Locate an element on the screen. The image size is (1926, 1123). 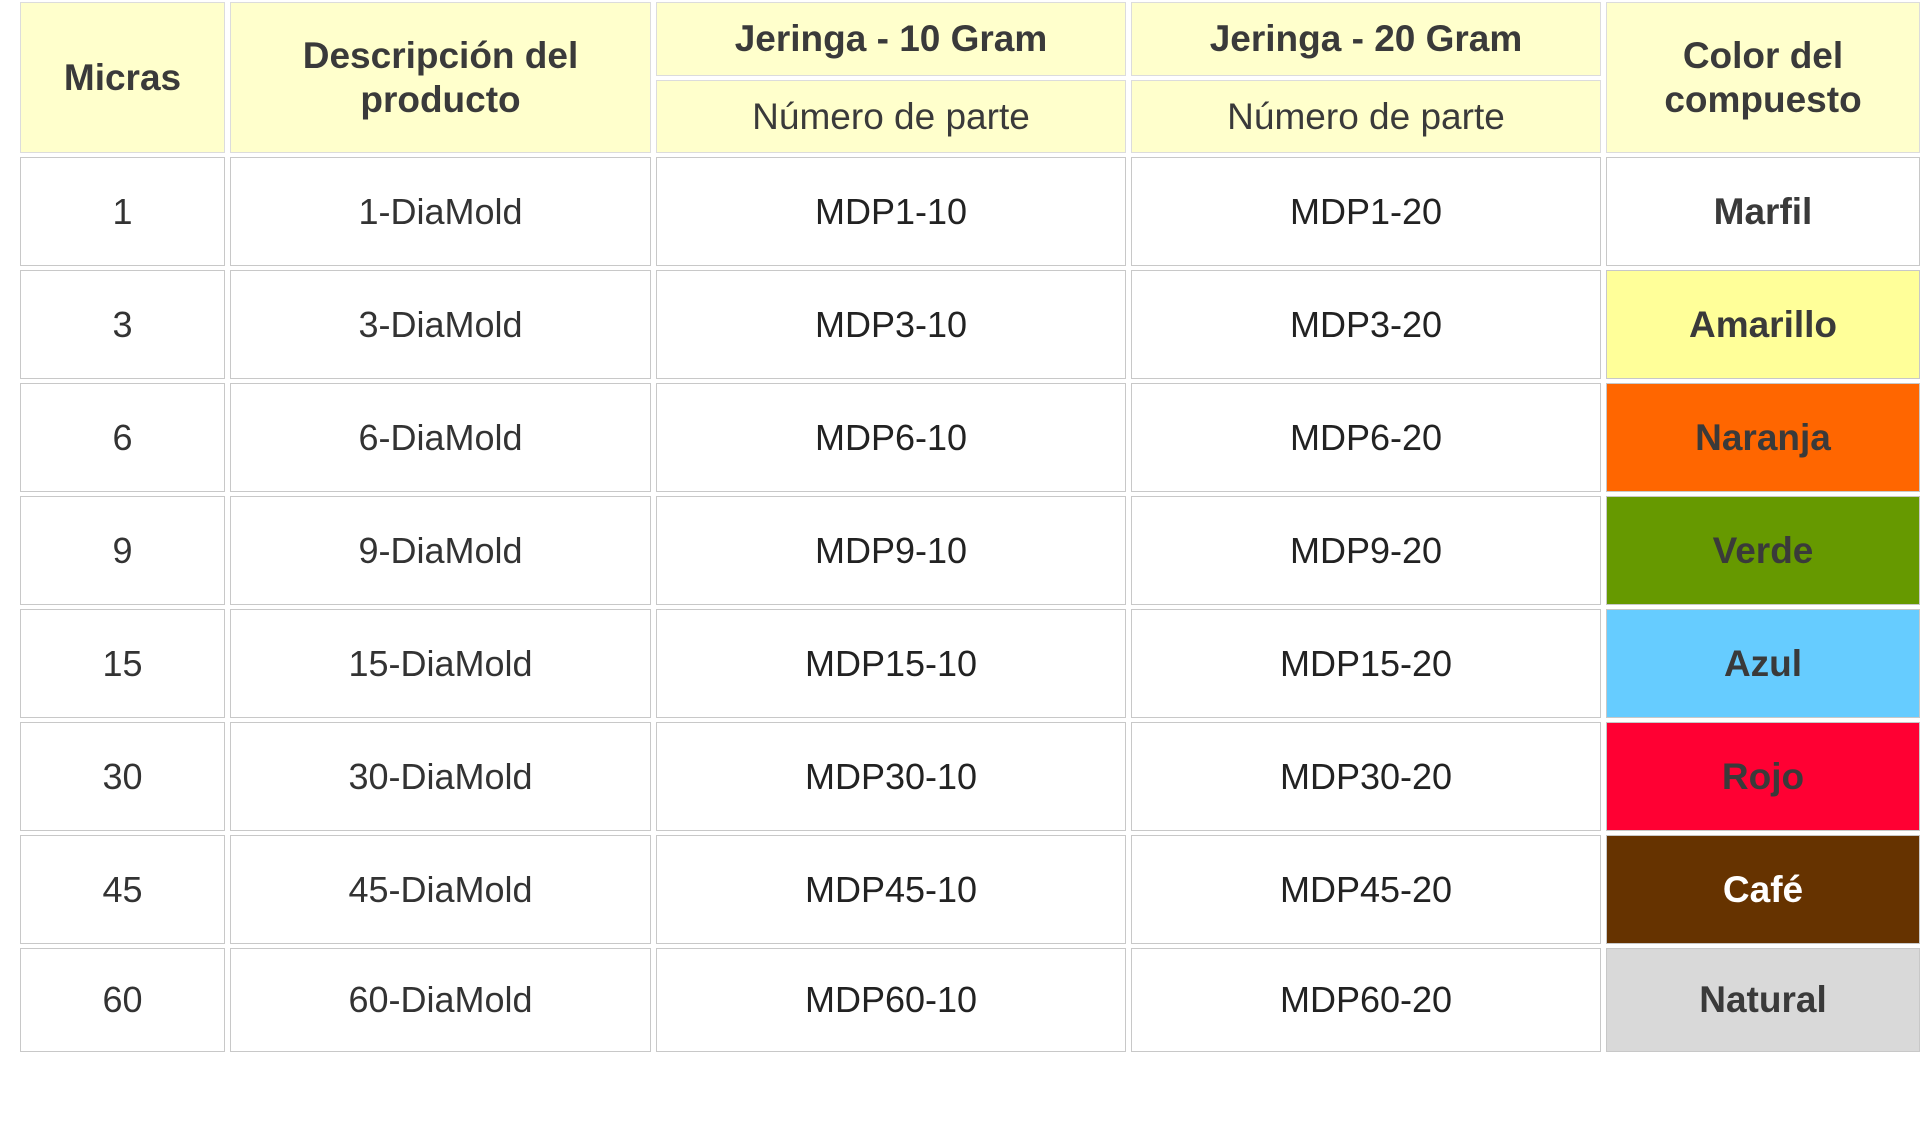
cell-parte-20: MDP3-20 is located at coordinates (1366, 324).